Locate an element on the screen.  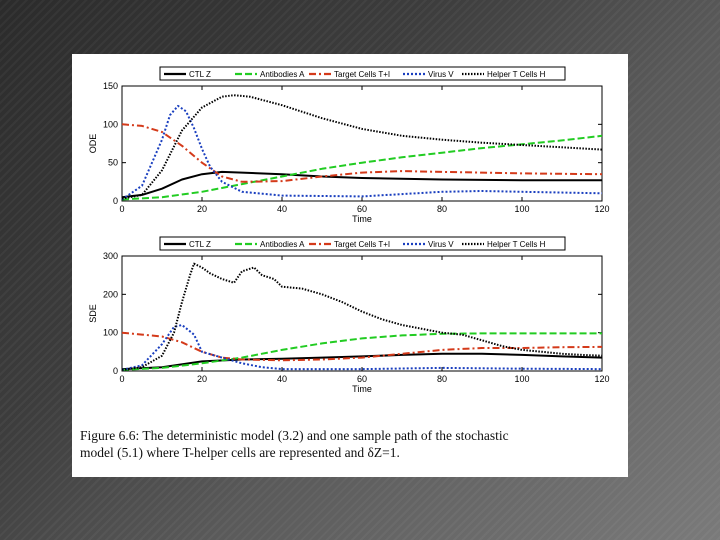
y-axis-label: SDE is located at coordinates (93, 313).